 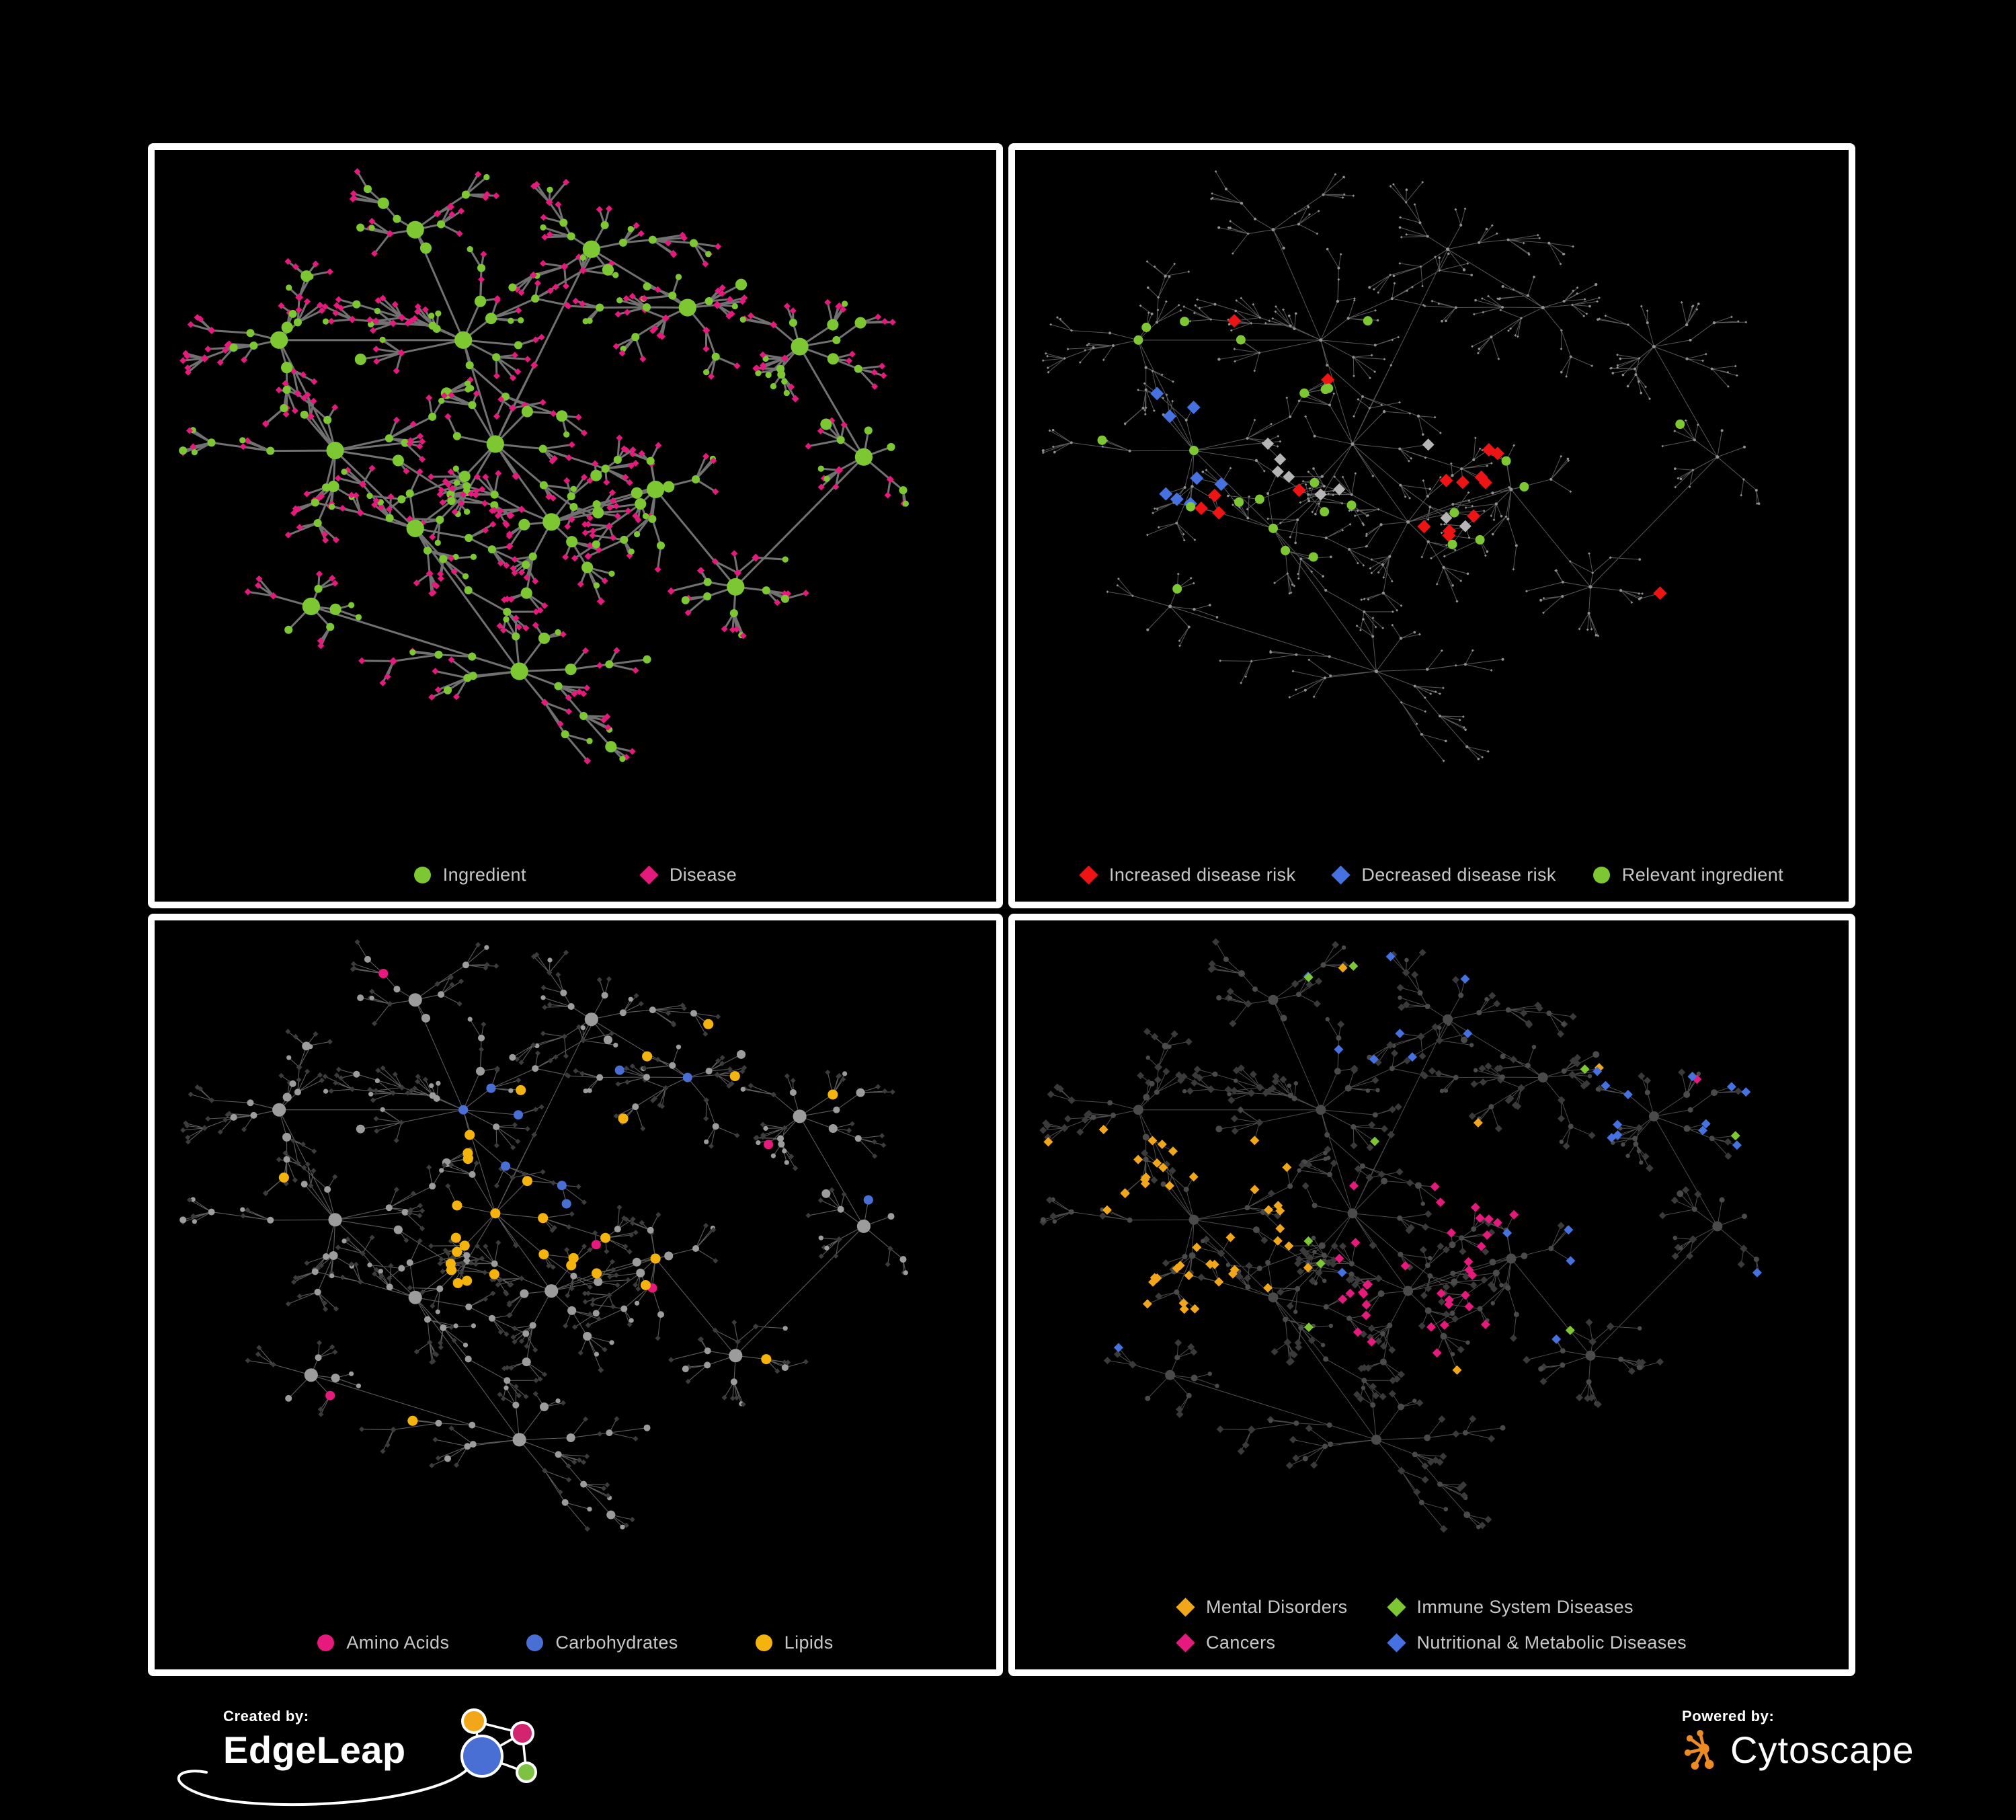 What do you see at coordinates (575, 875) in the screenshot?
I see `legend-ingredient-disease: Ingredient Disease` at bounding box center [575, 875].